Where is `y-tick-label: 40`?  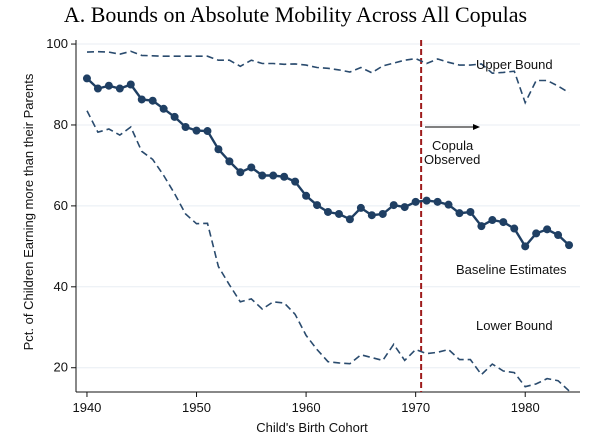
y-tick-label: 40 is located at coordinates (61, 286).